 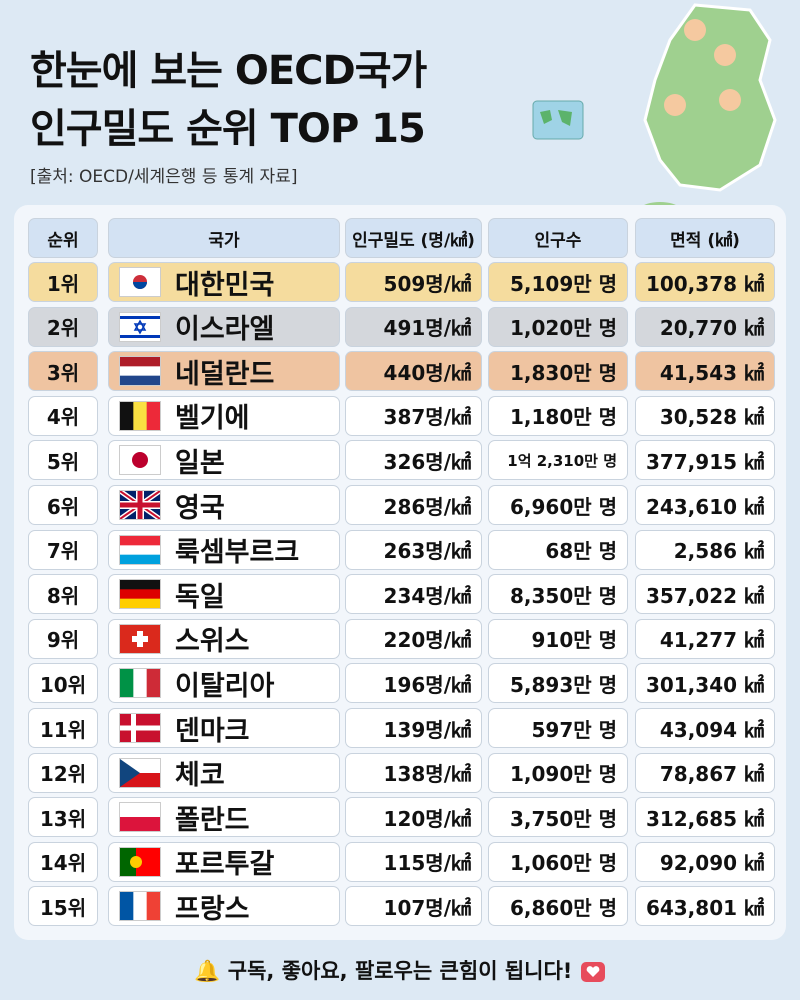 I want to click on population-cell: 5,109만 명, so click(x=558, y=282).